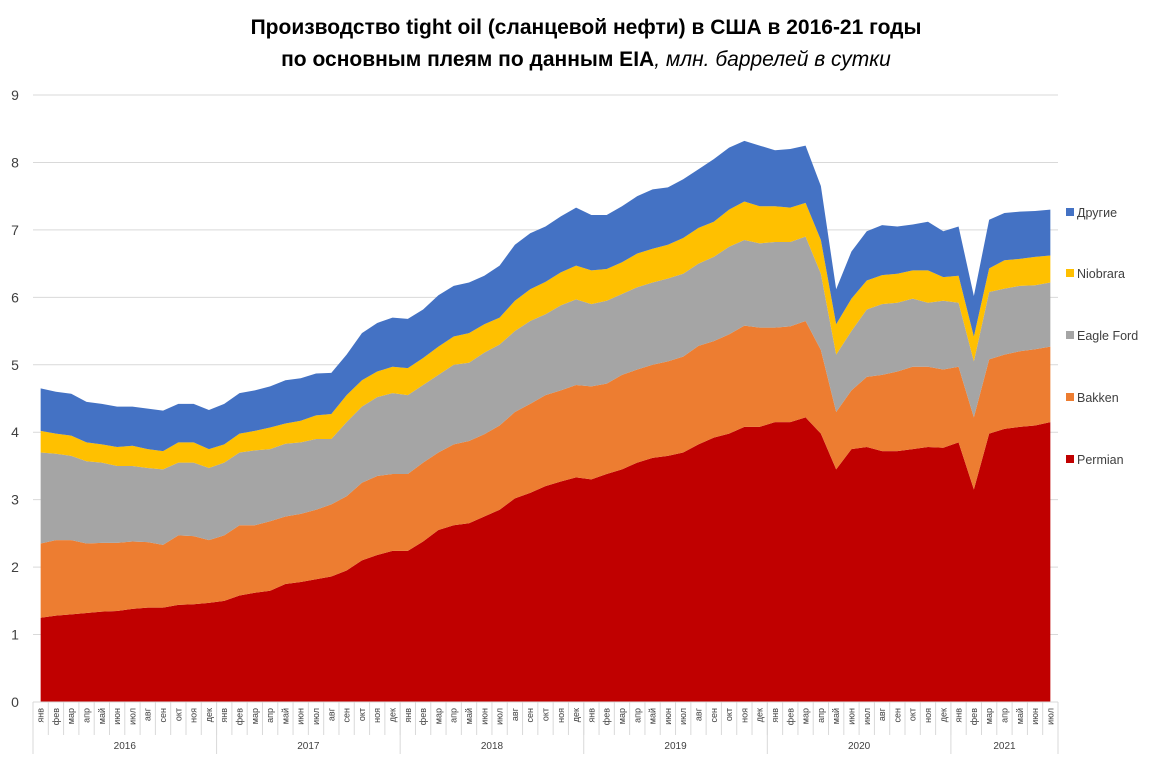  Describe the element at coordinates (15, 567) in the screenshot. I see `y-tick-label: 2` at that location.